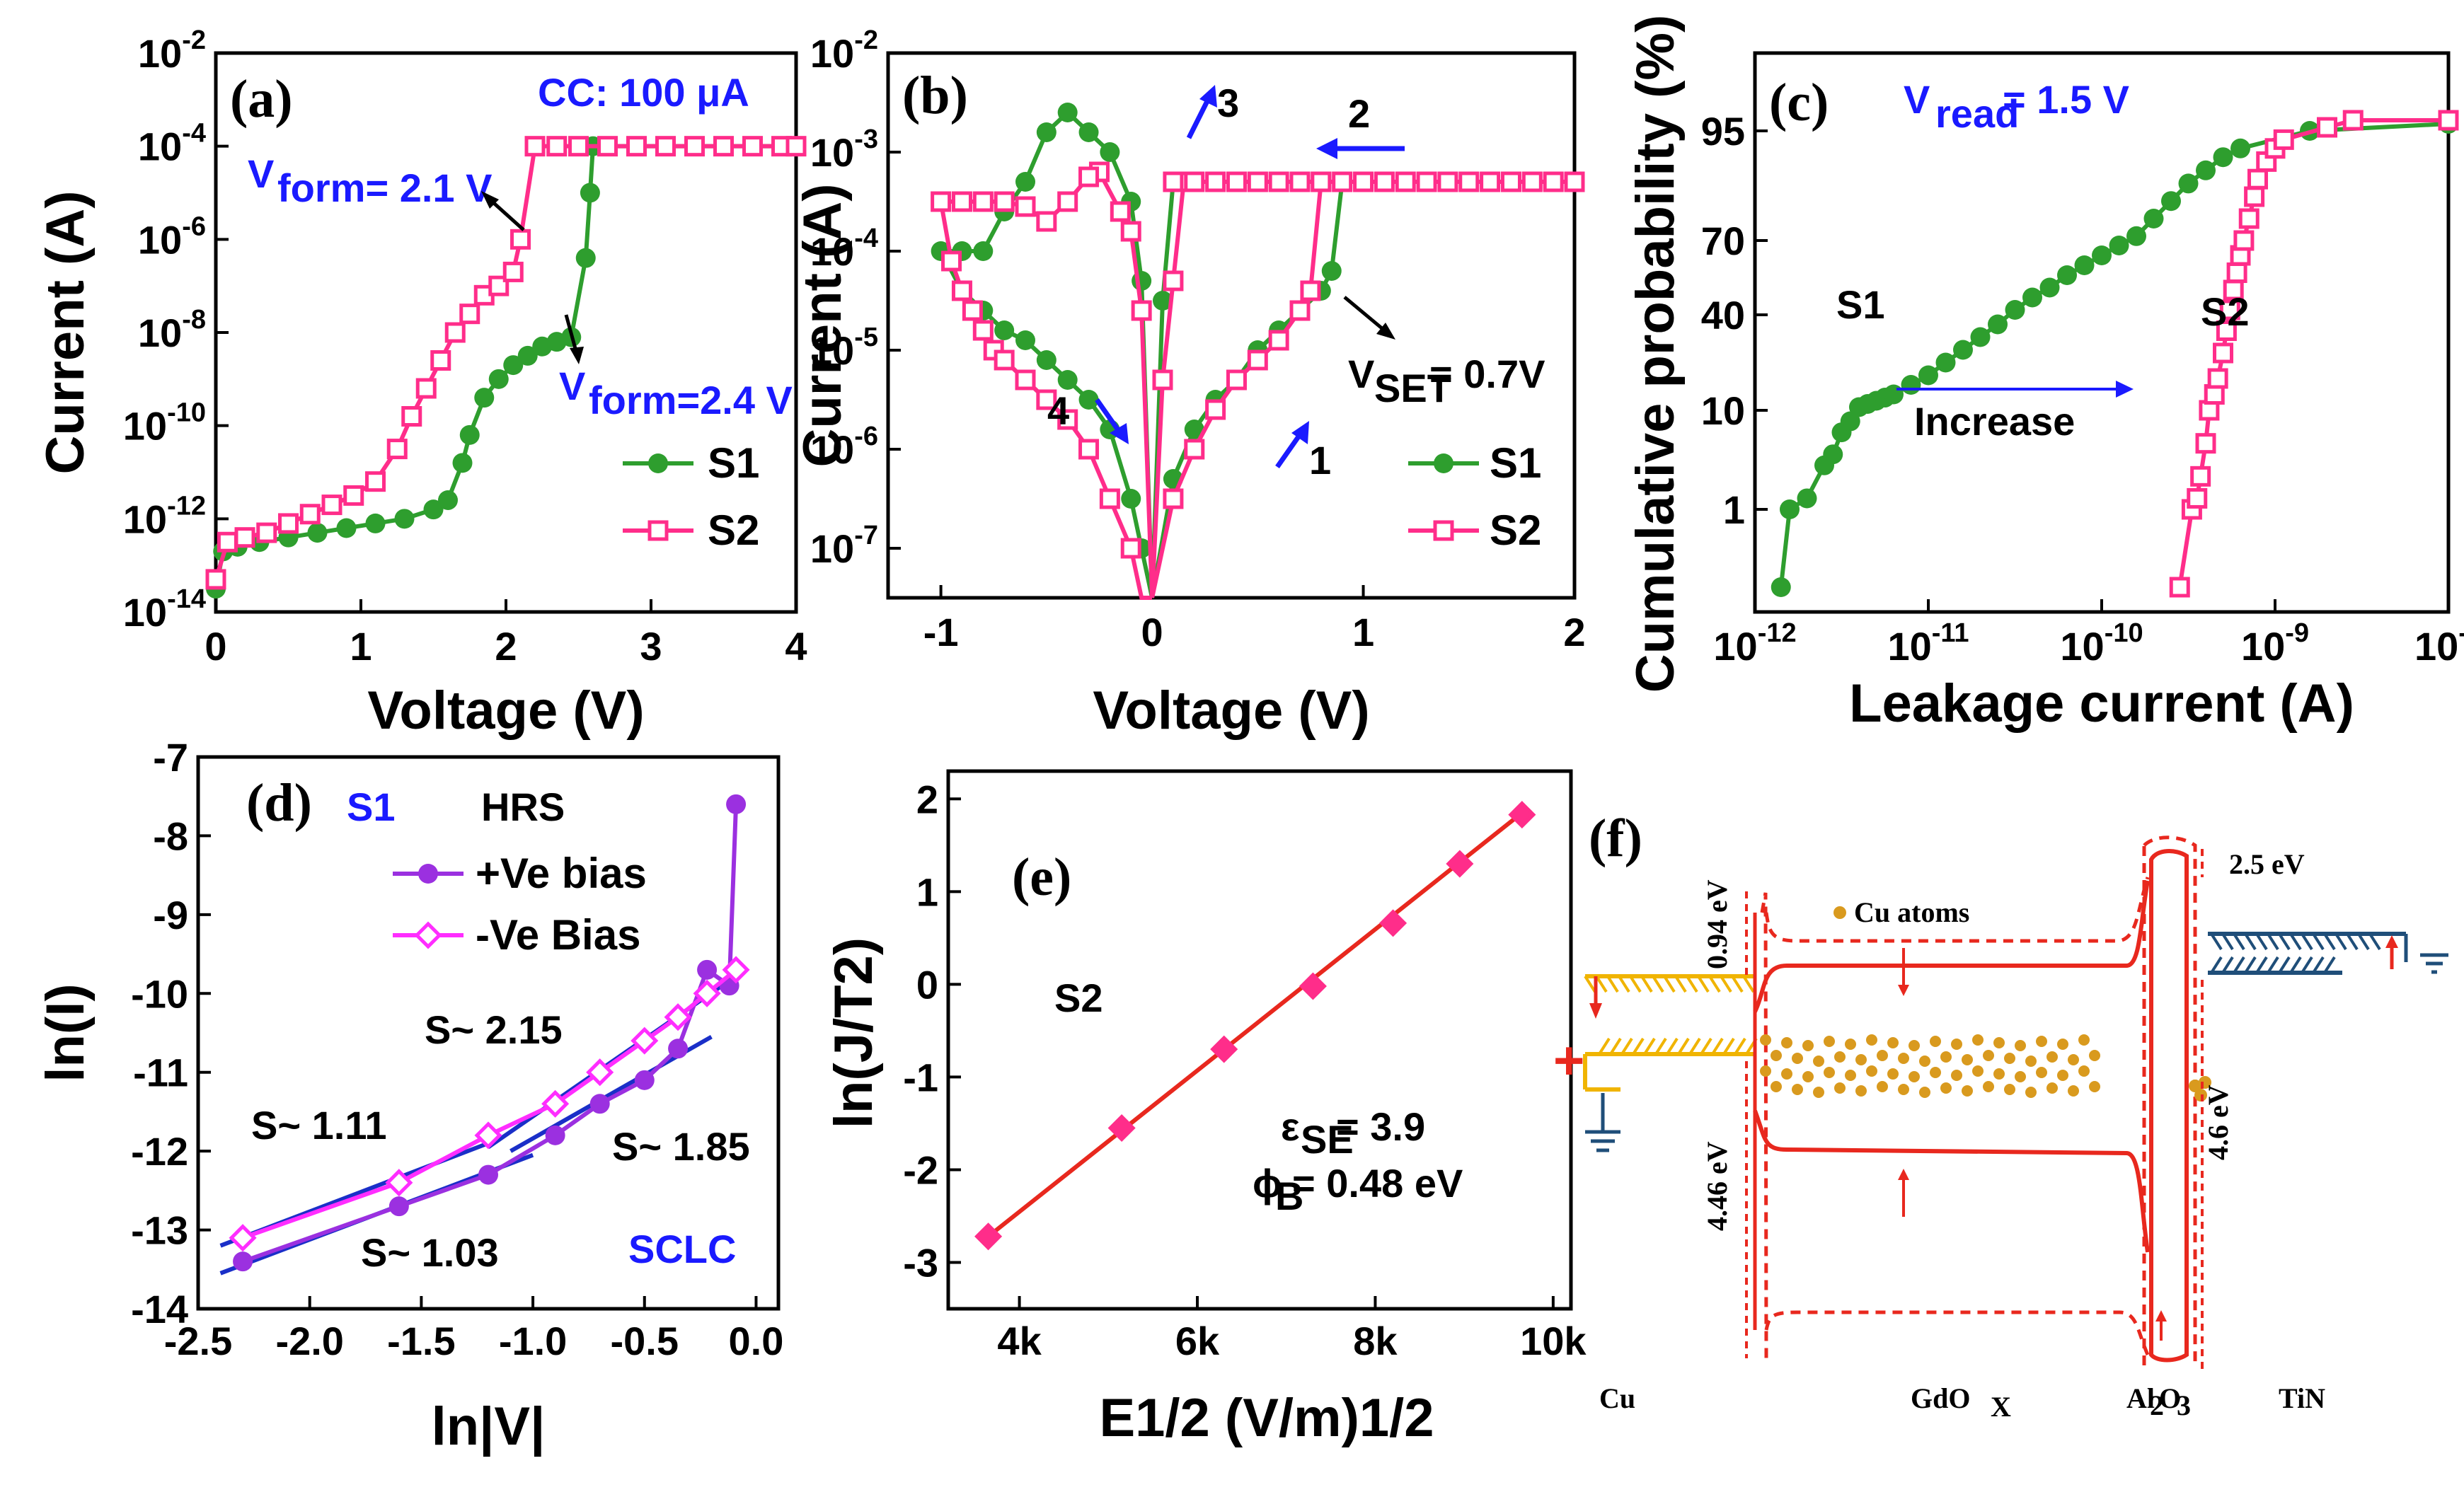  I want to click on legend-d-neg-marker, so click(428, 935).